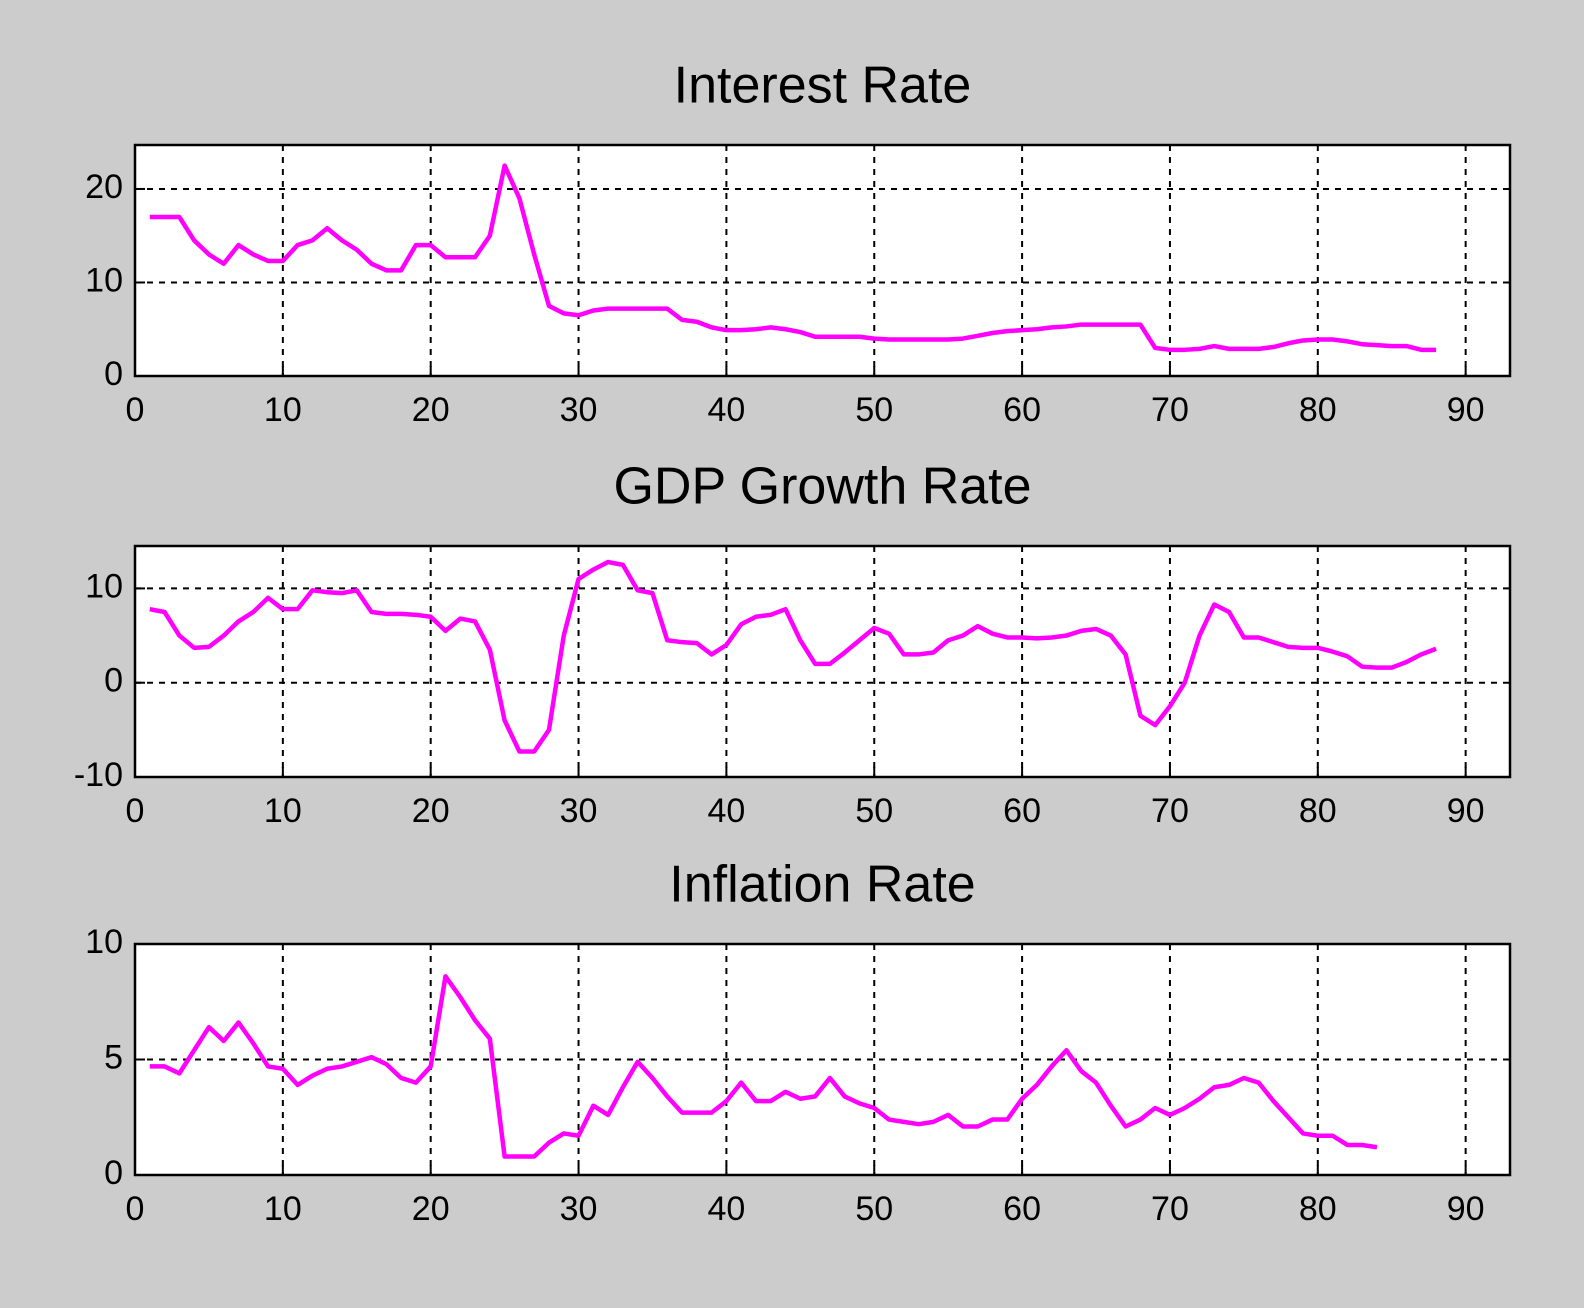 Image resolution: width=1584 pixels, height=1308 pixels. What do you see at coordinates (98, 775) in the screenshot?
I see `y-tick-label: -10` at bounding box center [98, 775].